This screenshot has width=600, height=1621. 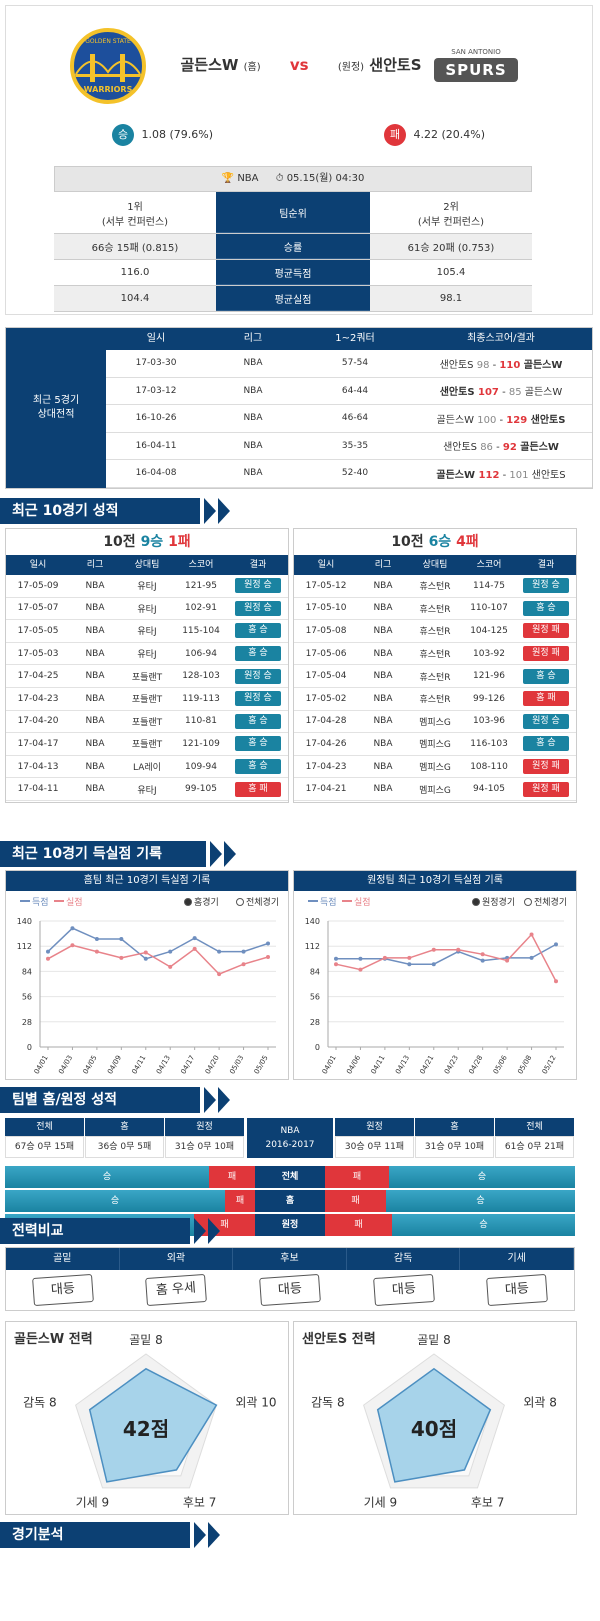 What do you see at coordinates (451, 246) in the screenshot?
I see `compare-away-value: 61승 20패 (0.753)` at bounding box center [451, 246].